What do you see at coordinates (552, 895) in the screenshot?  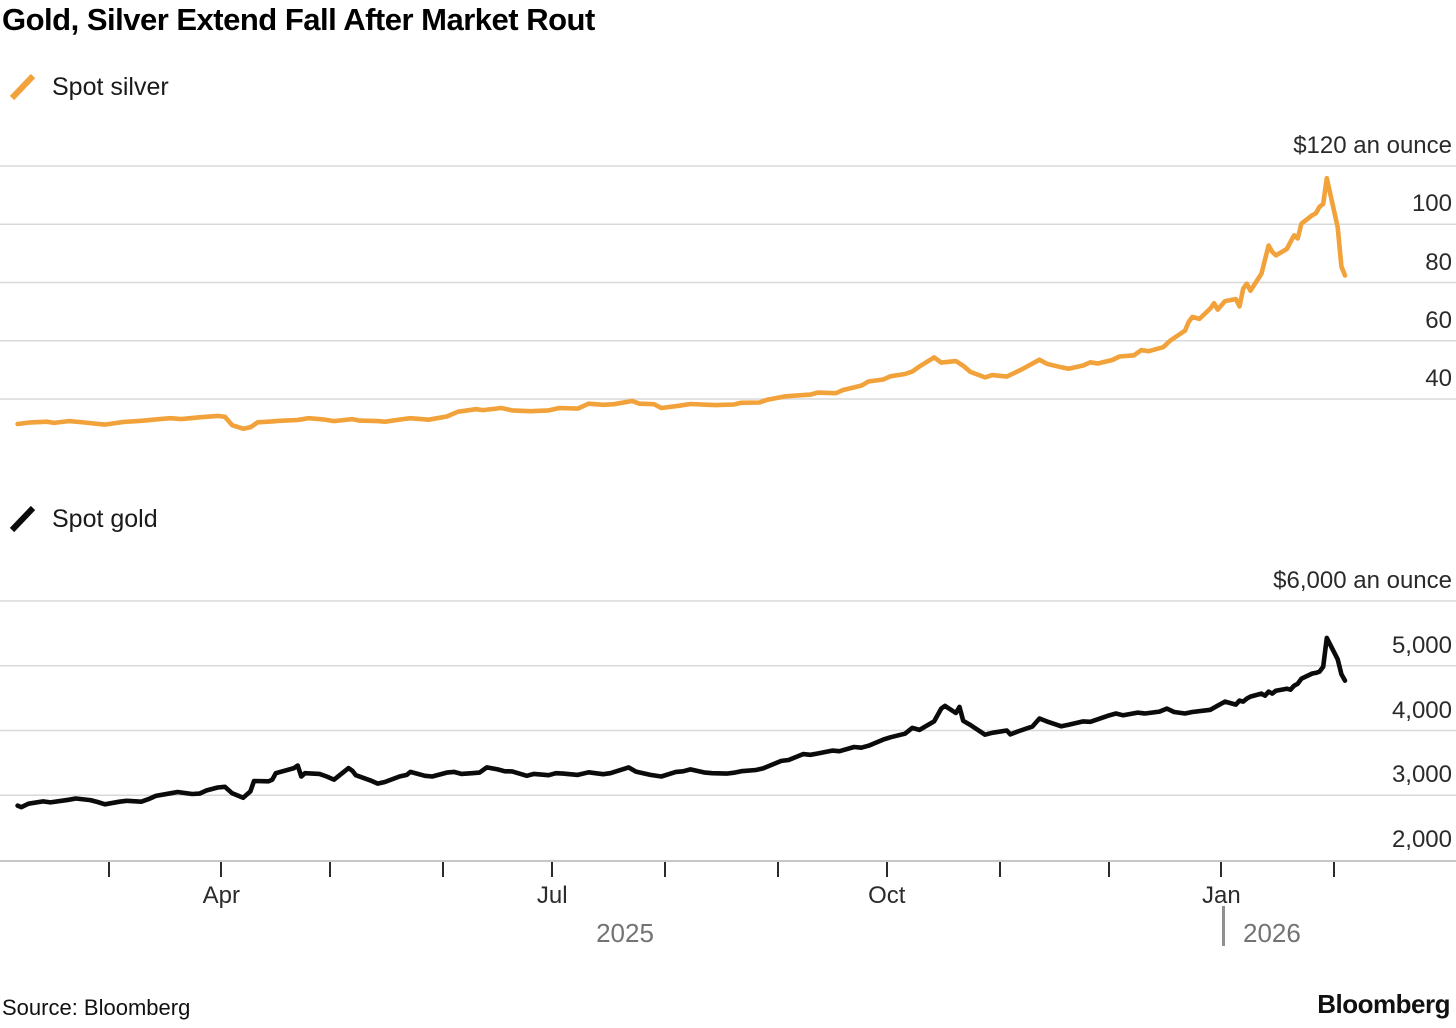 I see `month-label-jul: Jul` at bounding box center [552, 895].